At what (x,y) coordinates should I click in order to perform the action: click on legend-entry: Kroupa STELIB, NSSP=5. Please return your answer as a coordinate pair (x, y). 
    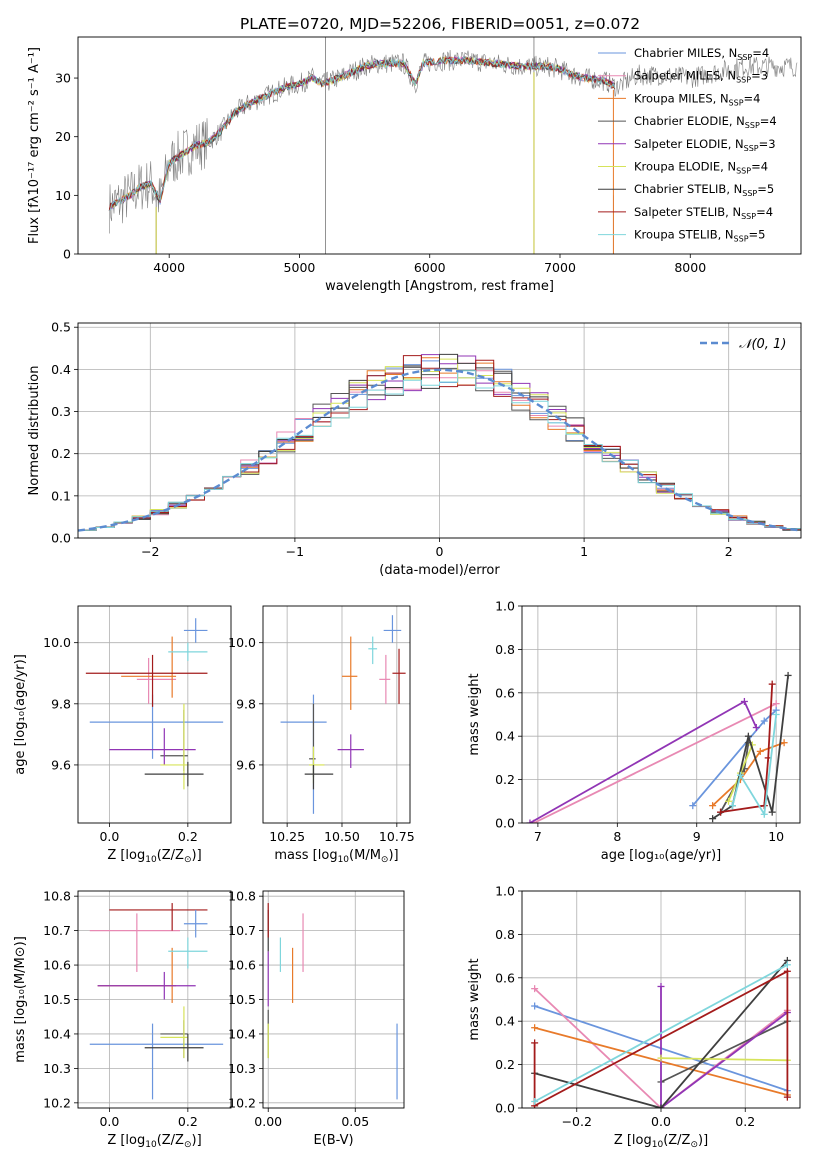
    Looking at the image, I should click on (699, 236).